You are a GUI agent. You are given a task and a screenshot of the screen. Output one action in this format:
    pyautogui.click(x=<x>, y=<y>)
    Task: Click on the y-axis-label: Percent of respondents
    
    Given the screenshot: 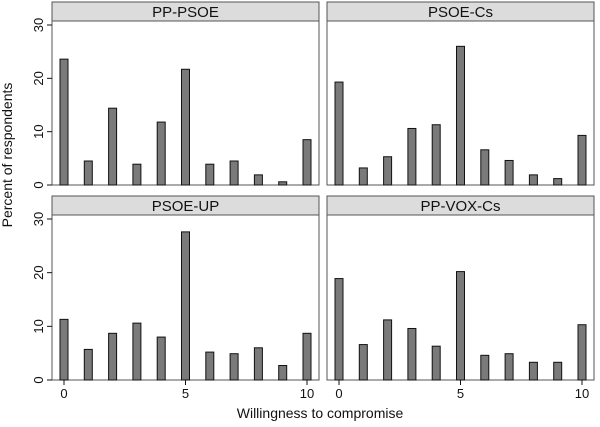 What is the action you would take?
    pyautogui.click(x=7, y=155)
    